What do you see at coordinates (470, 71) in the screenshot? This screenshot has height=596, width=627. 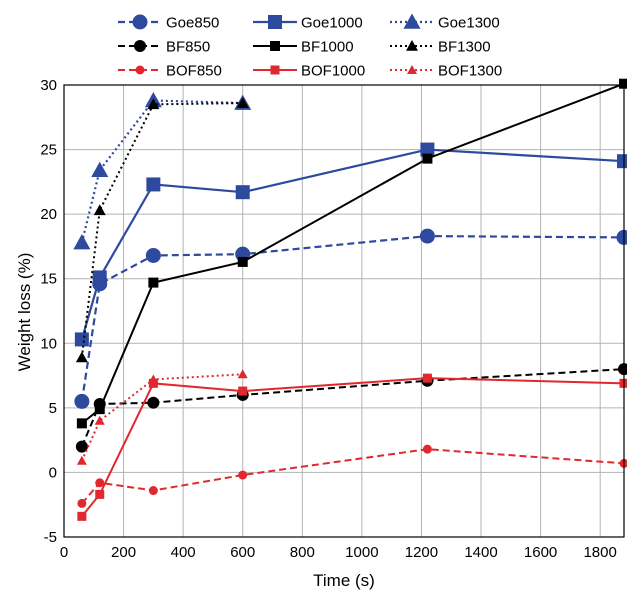 I see `legend-label: BOF1300` at bounding box center [470, 71].